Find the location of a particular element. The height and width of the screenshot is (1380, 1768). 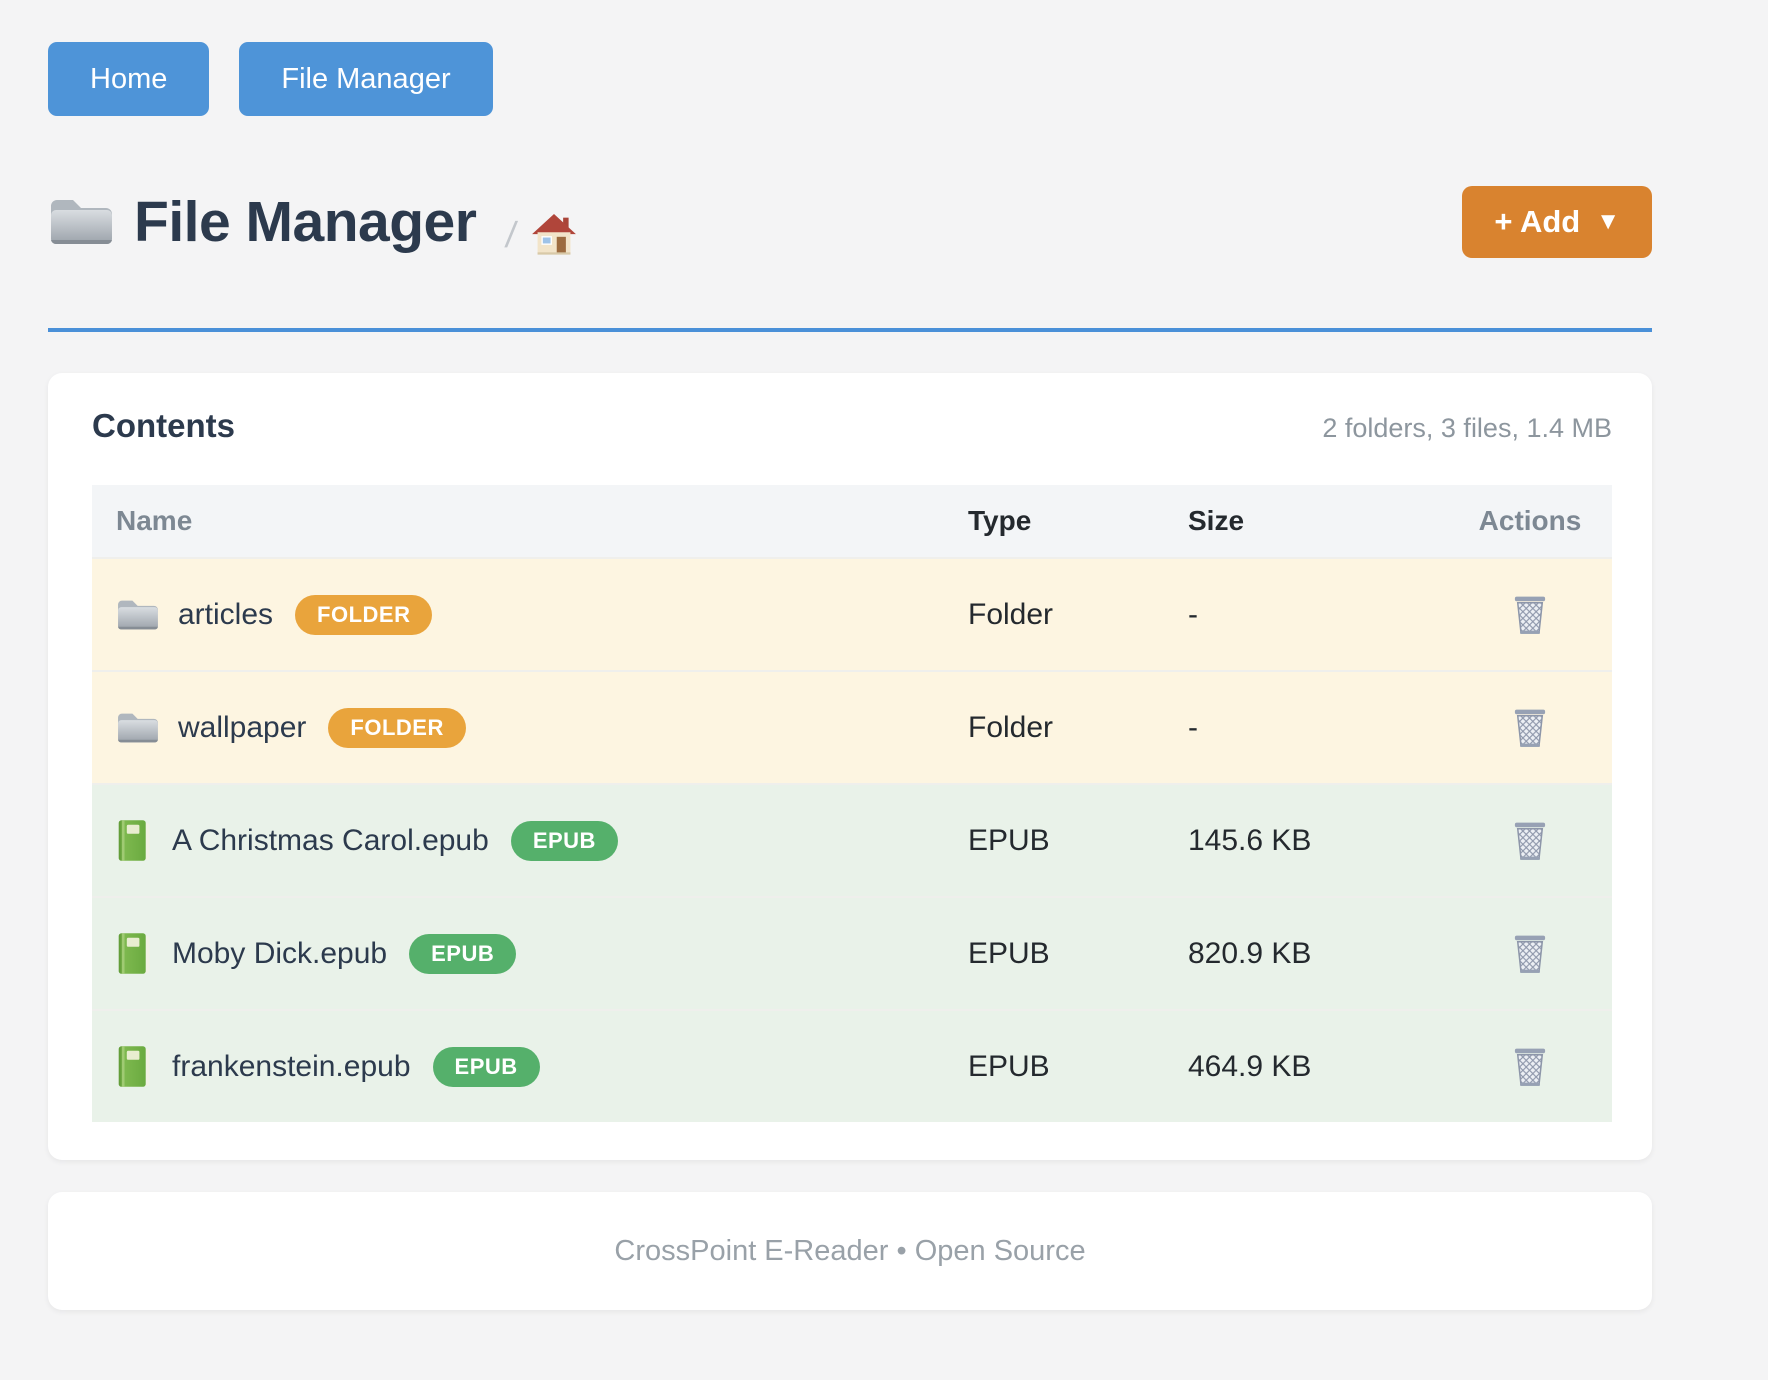

file-name: articles is located at coordinates (226, 614).